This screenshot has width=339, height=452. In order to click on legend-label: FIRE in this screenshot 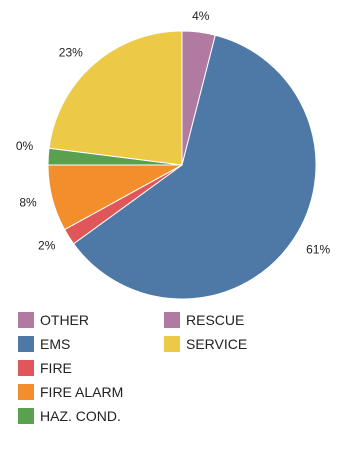, I will do `click(56, 368)`.